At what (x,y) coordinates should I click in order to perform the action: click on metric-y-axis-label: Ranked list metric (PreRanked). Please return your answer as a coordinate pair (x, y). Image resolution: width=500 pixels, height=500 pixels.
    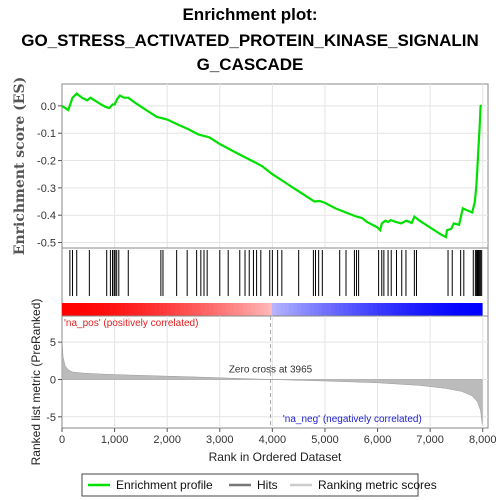
    Looking at the image, I should click on (36, 382).